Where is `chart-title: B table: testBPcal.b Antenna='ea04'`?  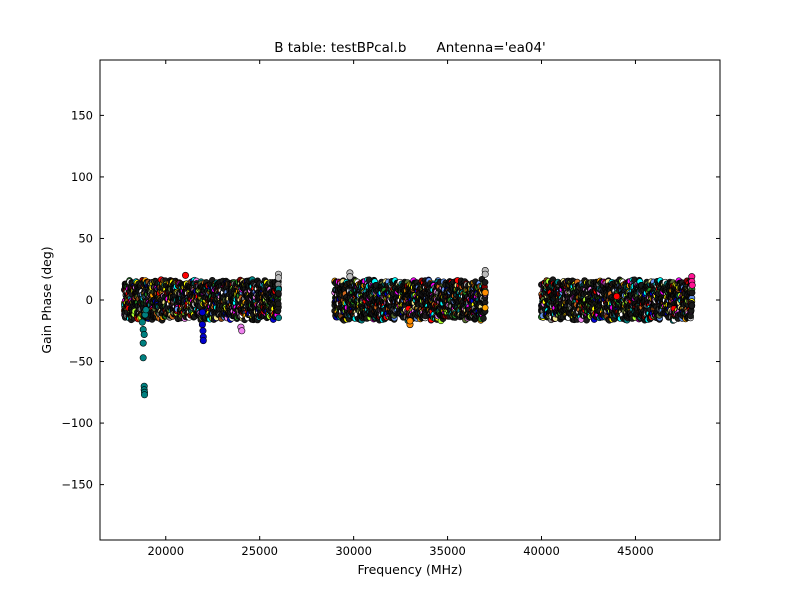 chart-title: B table: testBPcal.b Antenna='ea04' is located at coordinates (410, 48).